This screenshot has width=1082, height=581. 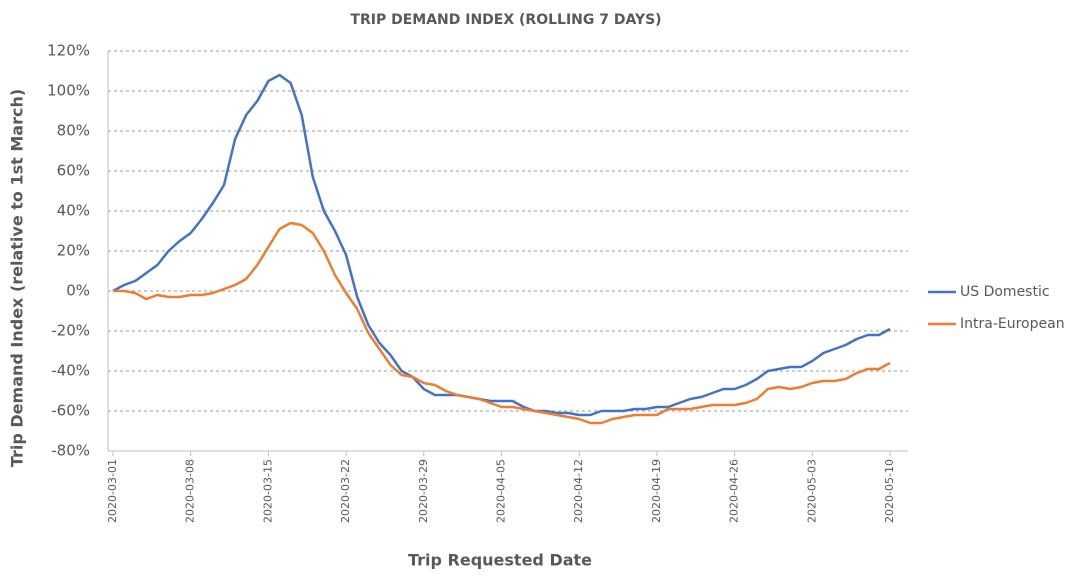 What do you see at coordinates (345, 491) in the screenshot?
I see `x-tick-label: 2020-03-22` at bounding box center [345, 491].